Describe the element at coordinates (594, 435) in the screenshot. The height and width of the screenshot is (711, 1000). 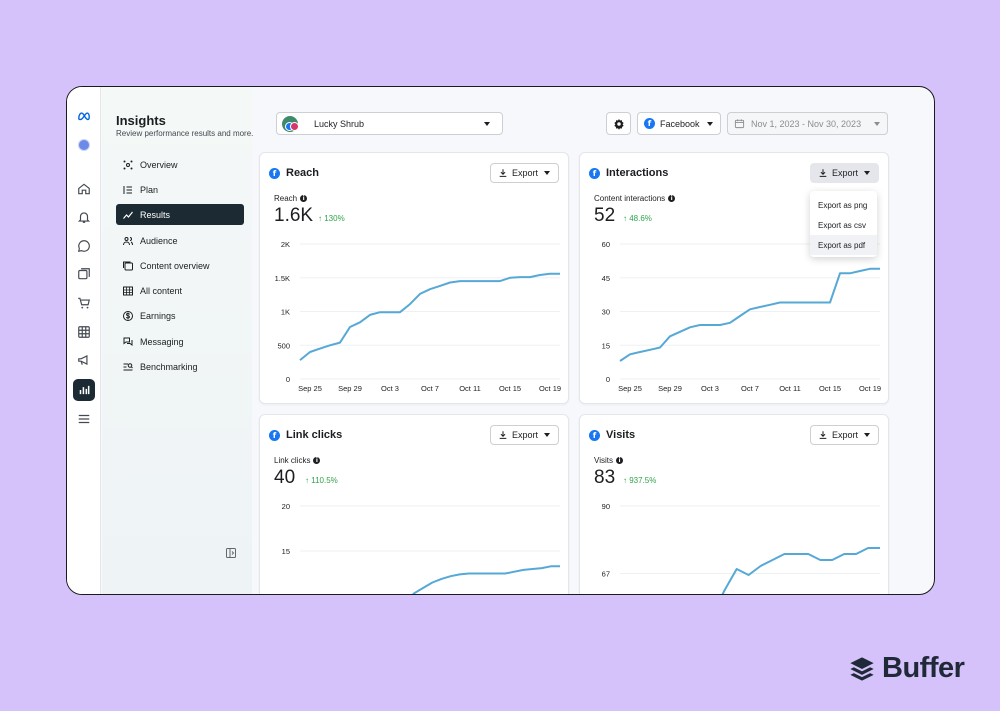
I see `facebook-icon: f` at that location.